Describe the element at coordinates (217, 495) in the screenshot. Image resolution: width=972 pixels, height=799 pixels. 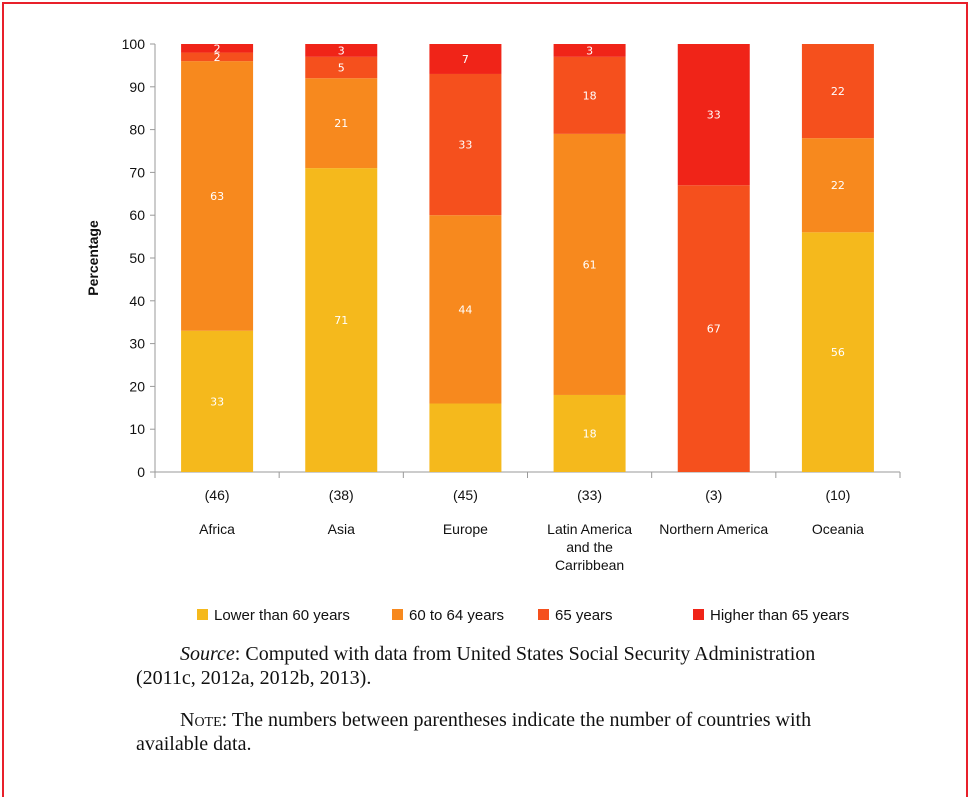
I see `category-count-label: (46)` at that location.